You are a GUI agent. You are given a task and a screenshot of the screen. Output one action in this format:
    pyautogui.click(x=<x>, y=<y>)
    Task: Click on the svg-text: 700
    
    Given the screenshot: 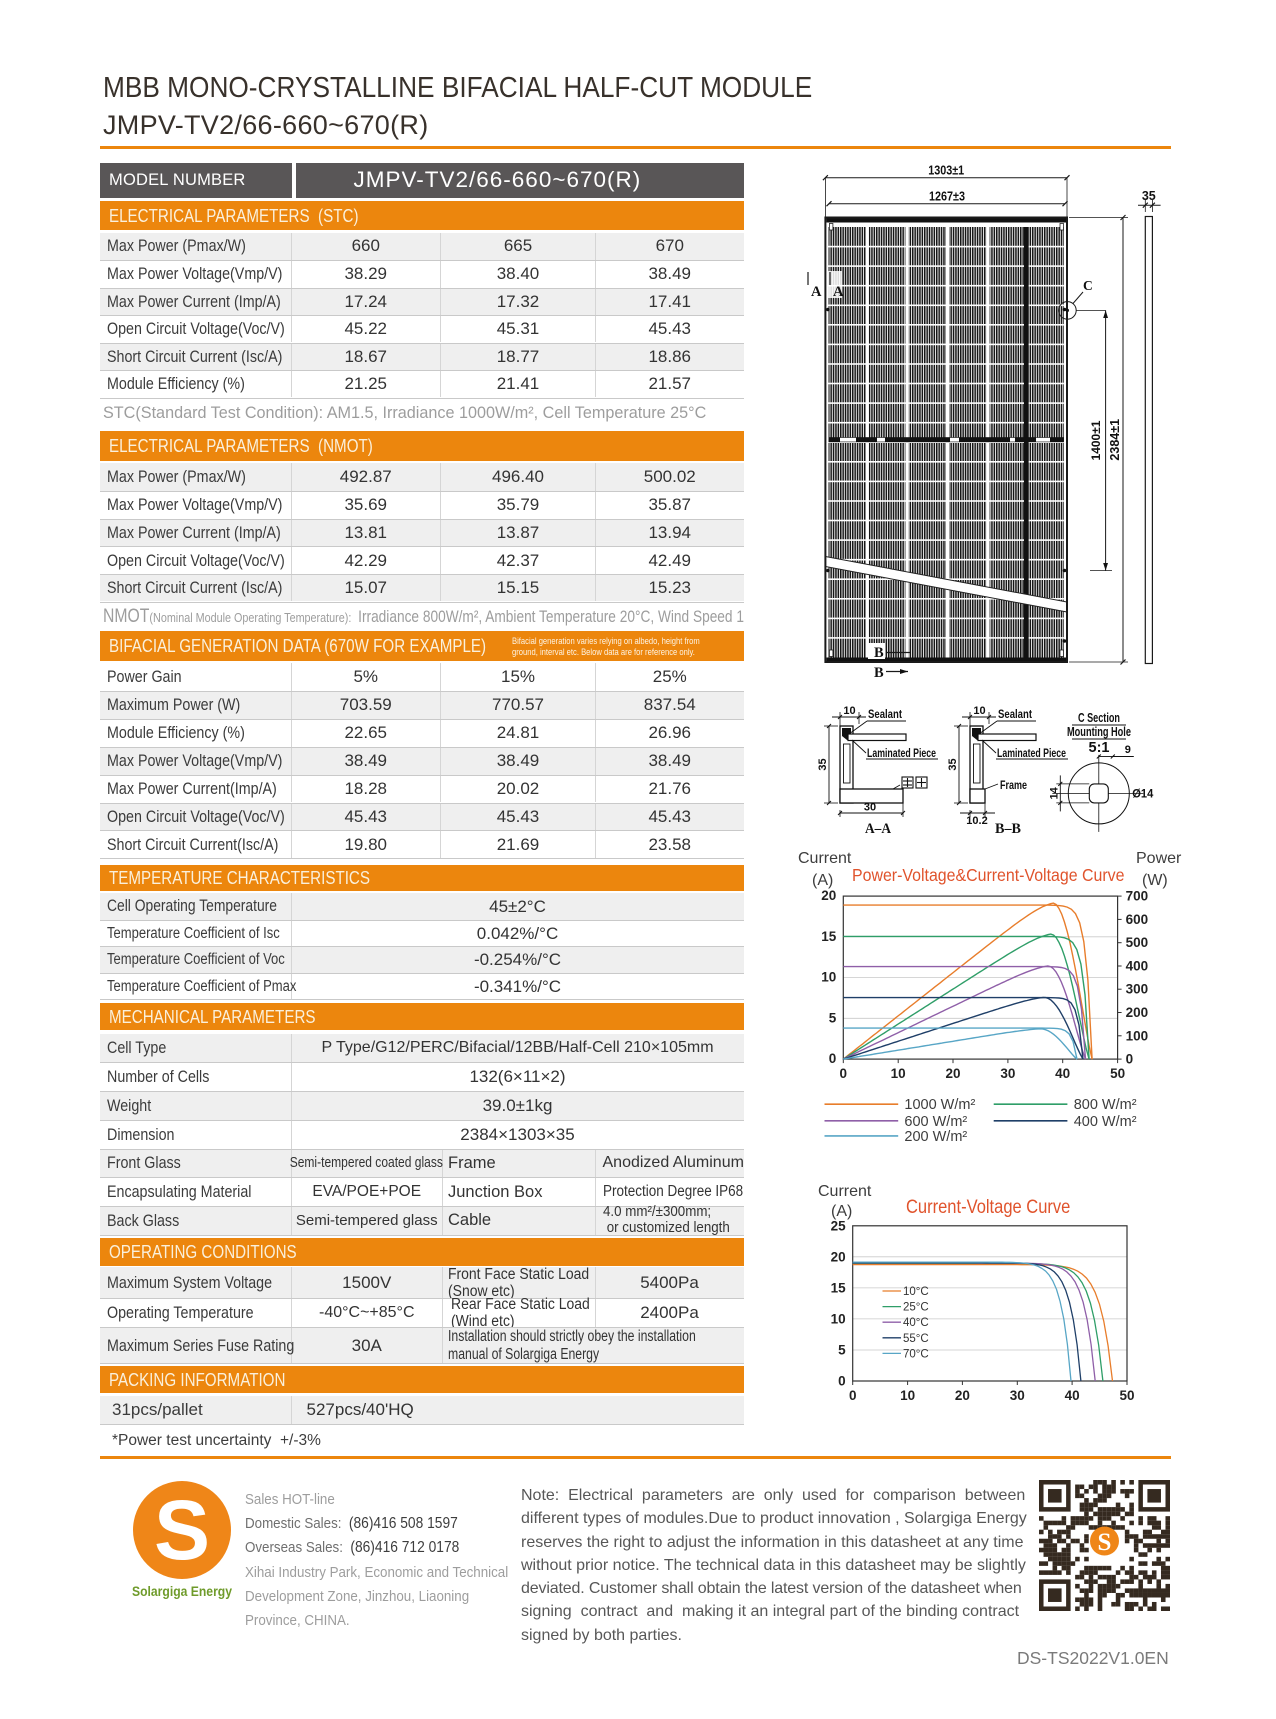 What is the action you would take?
    pyautogui.click(x=1137, y=896)
    